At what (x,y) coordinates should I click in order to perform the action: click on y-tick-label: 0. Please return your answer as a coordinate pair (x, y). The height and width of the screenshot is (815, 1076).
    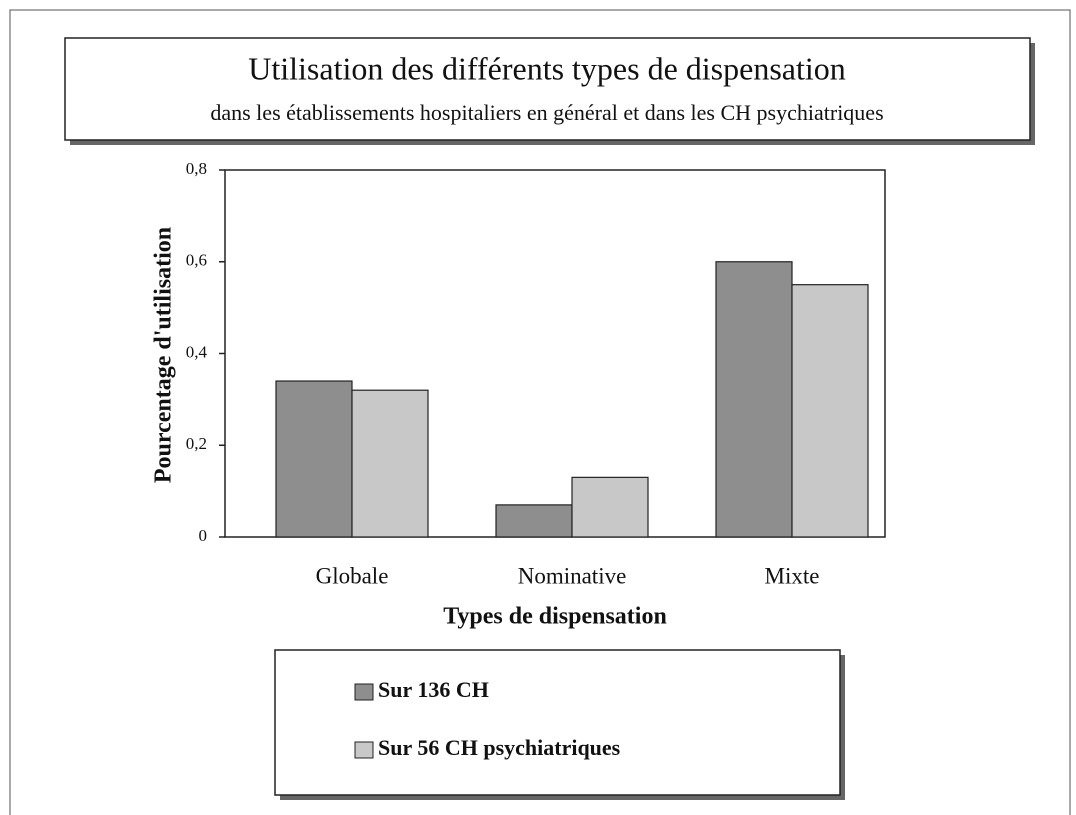
    Looking at the image, I should click on (203, 535).